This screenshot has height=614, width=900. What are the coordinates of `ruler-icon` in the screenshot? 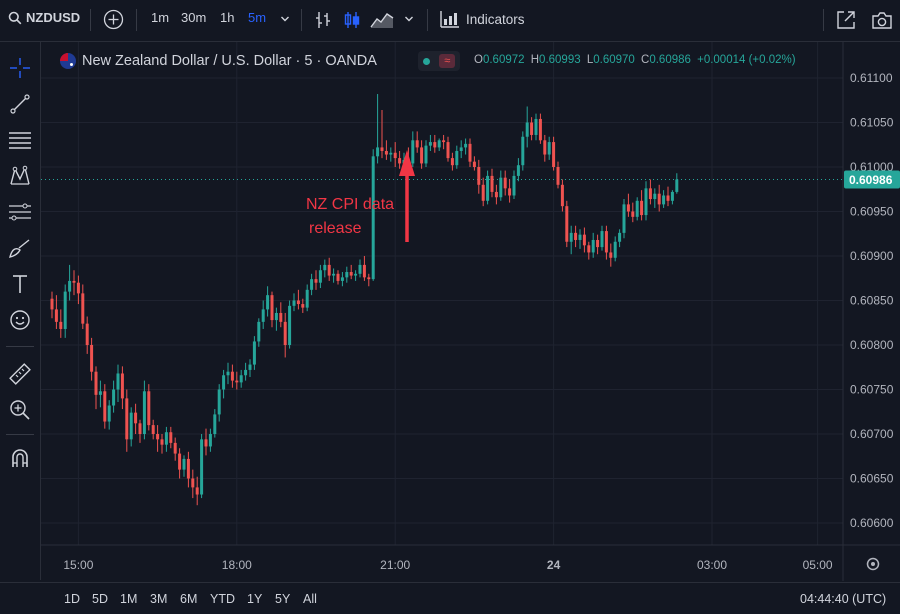 It's located at (20, 374).